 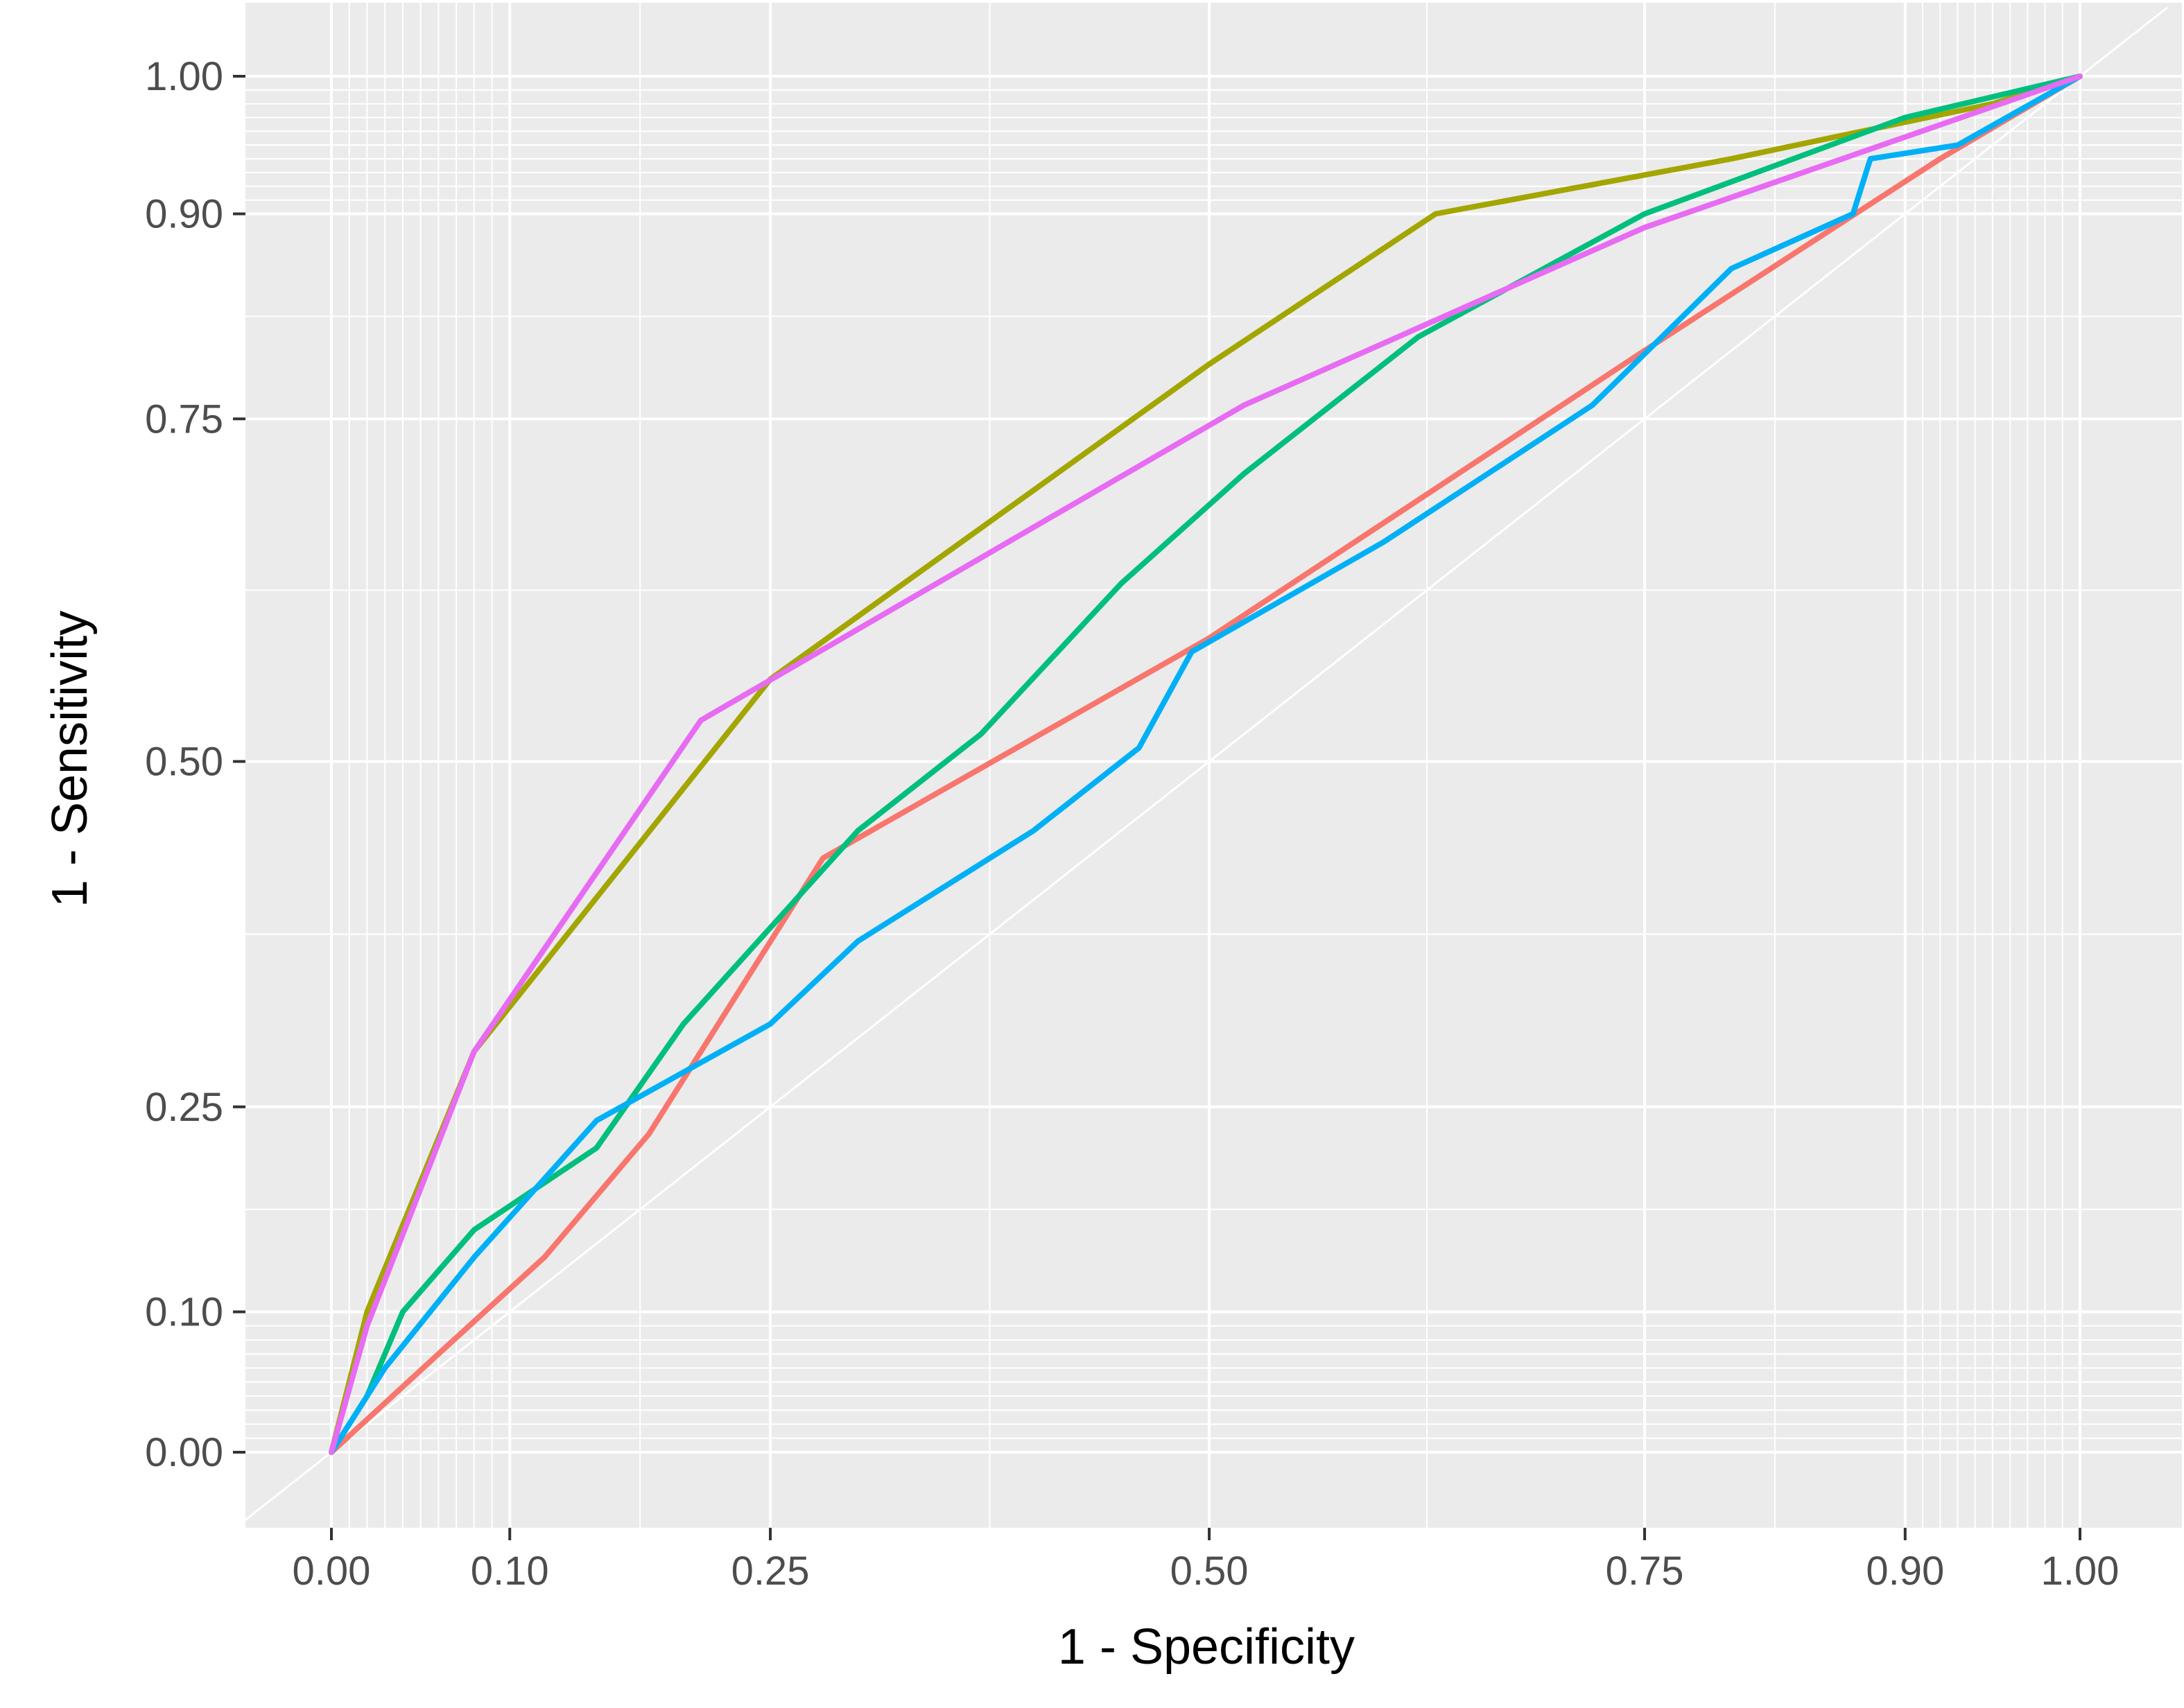 I want to click on y-tick-label: 0.75, so click(x=184, y=420).